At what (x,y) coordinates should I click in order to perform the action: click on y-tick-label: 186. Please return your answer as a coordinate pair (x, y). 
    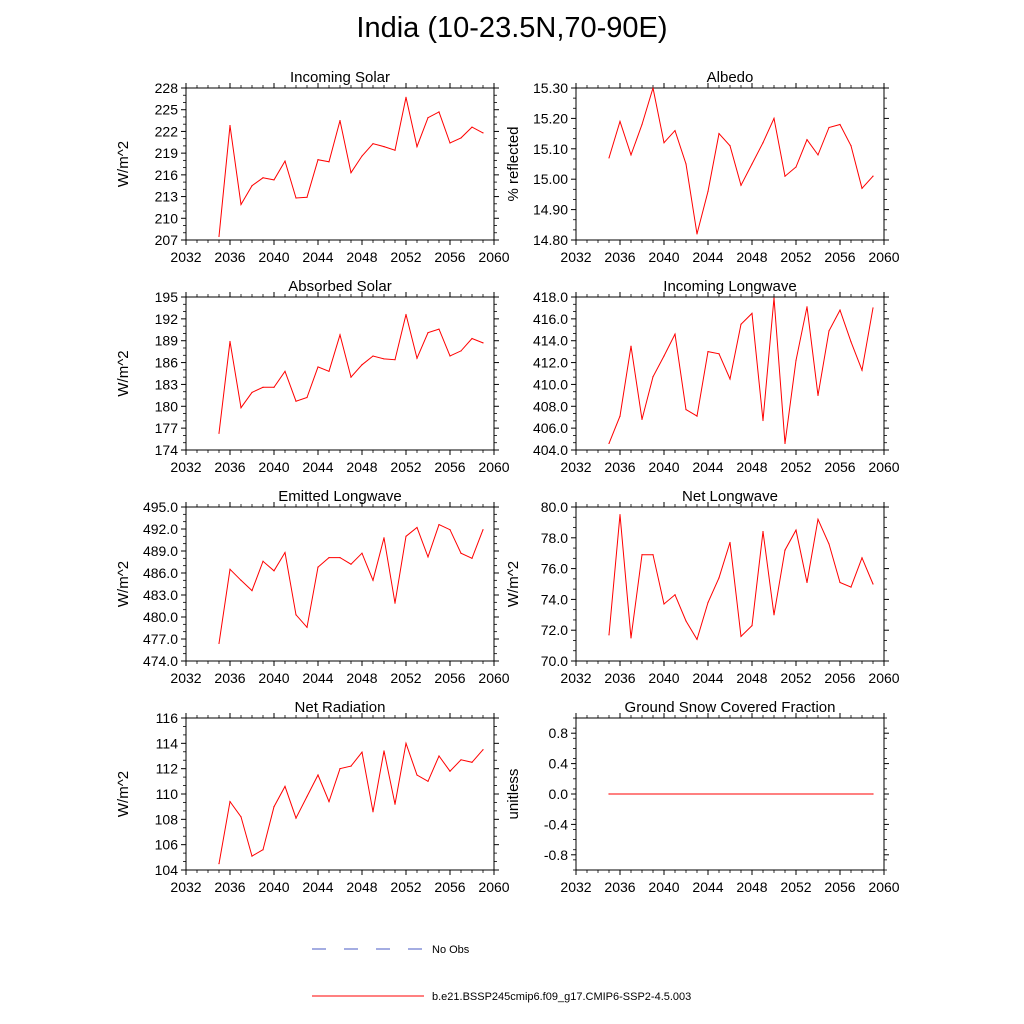
    Looking at the image, I should click on (167, 363).